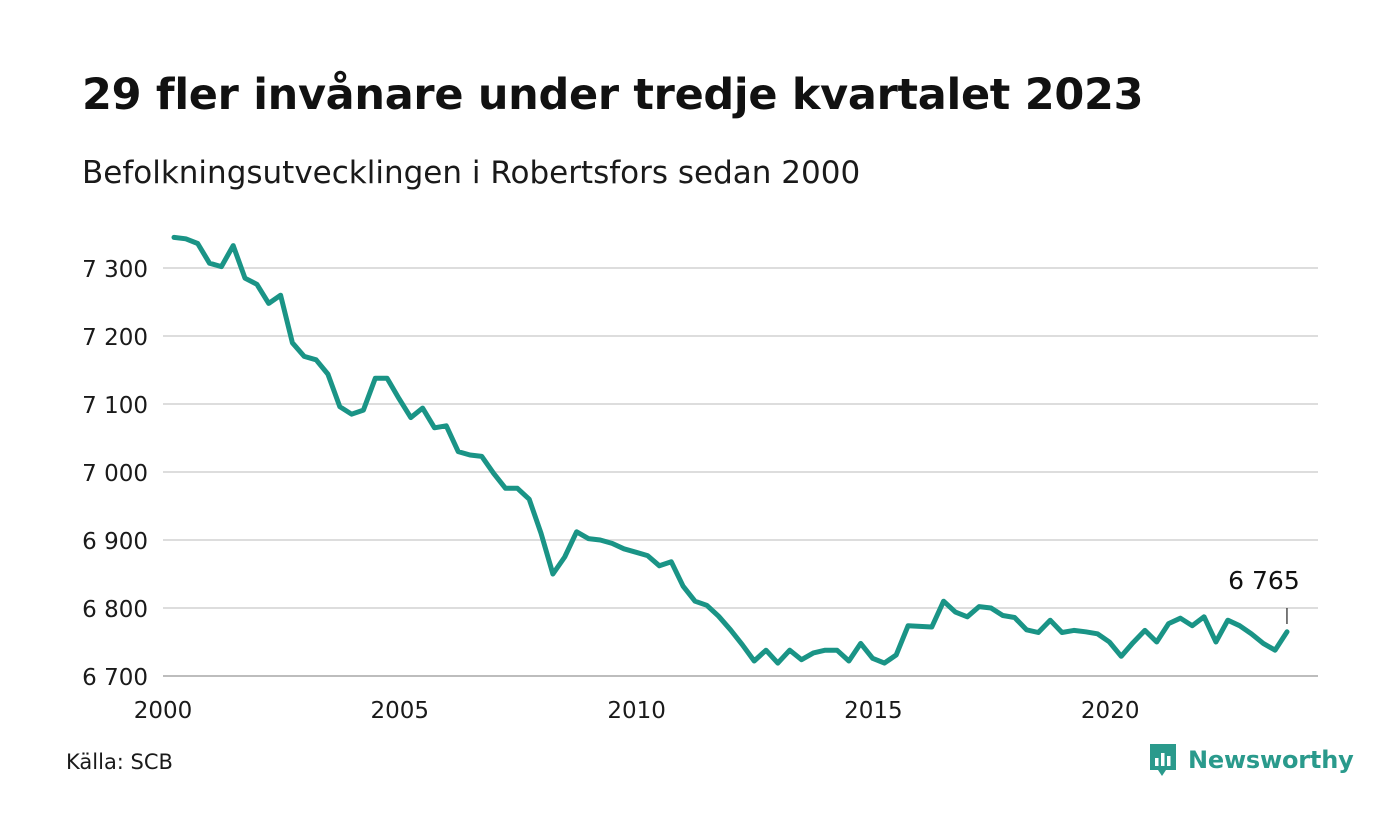  What do you see at coordinates (115, 542) in the screenshot?
I see `y-tick-label: 6 900` at bounding box center [115, 542].